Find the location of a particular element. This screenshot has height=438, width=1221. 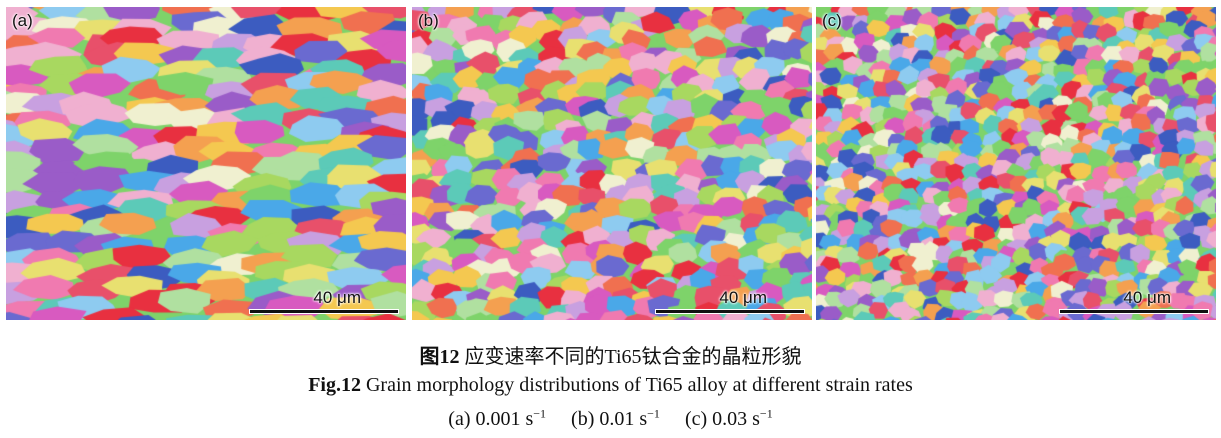

panel-label: (c) is located at coordinates (832, 20).